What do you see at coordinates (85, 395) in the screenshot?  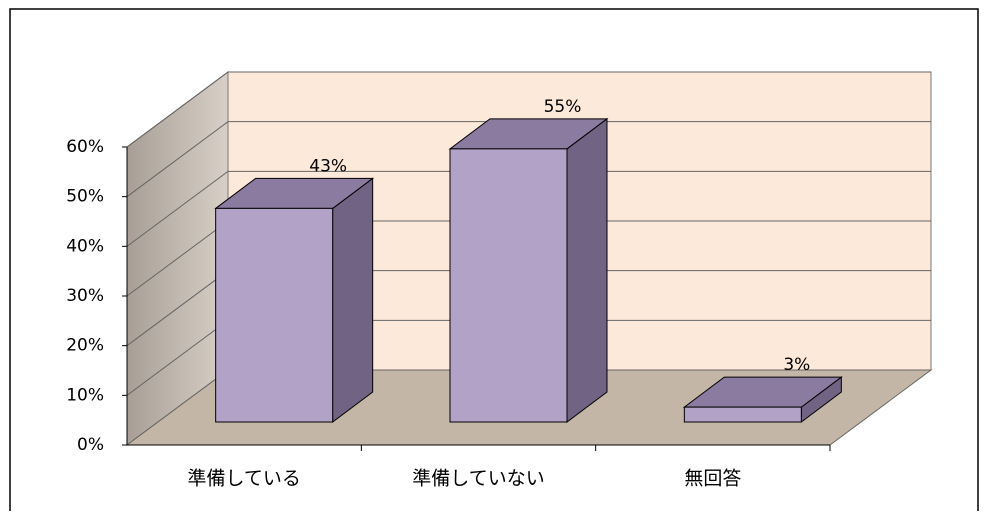 I see `y-tick-label: 10%` at bounding box center [85, 395].